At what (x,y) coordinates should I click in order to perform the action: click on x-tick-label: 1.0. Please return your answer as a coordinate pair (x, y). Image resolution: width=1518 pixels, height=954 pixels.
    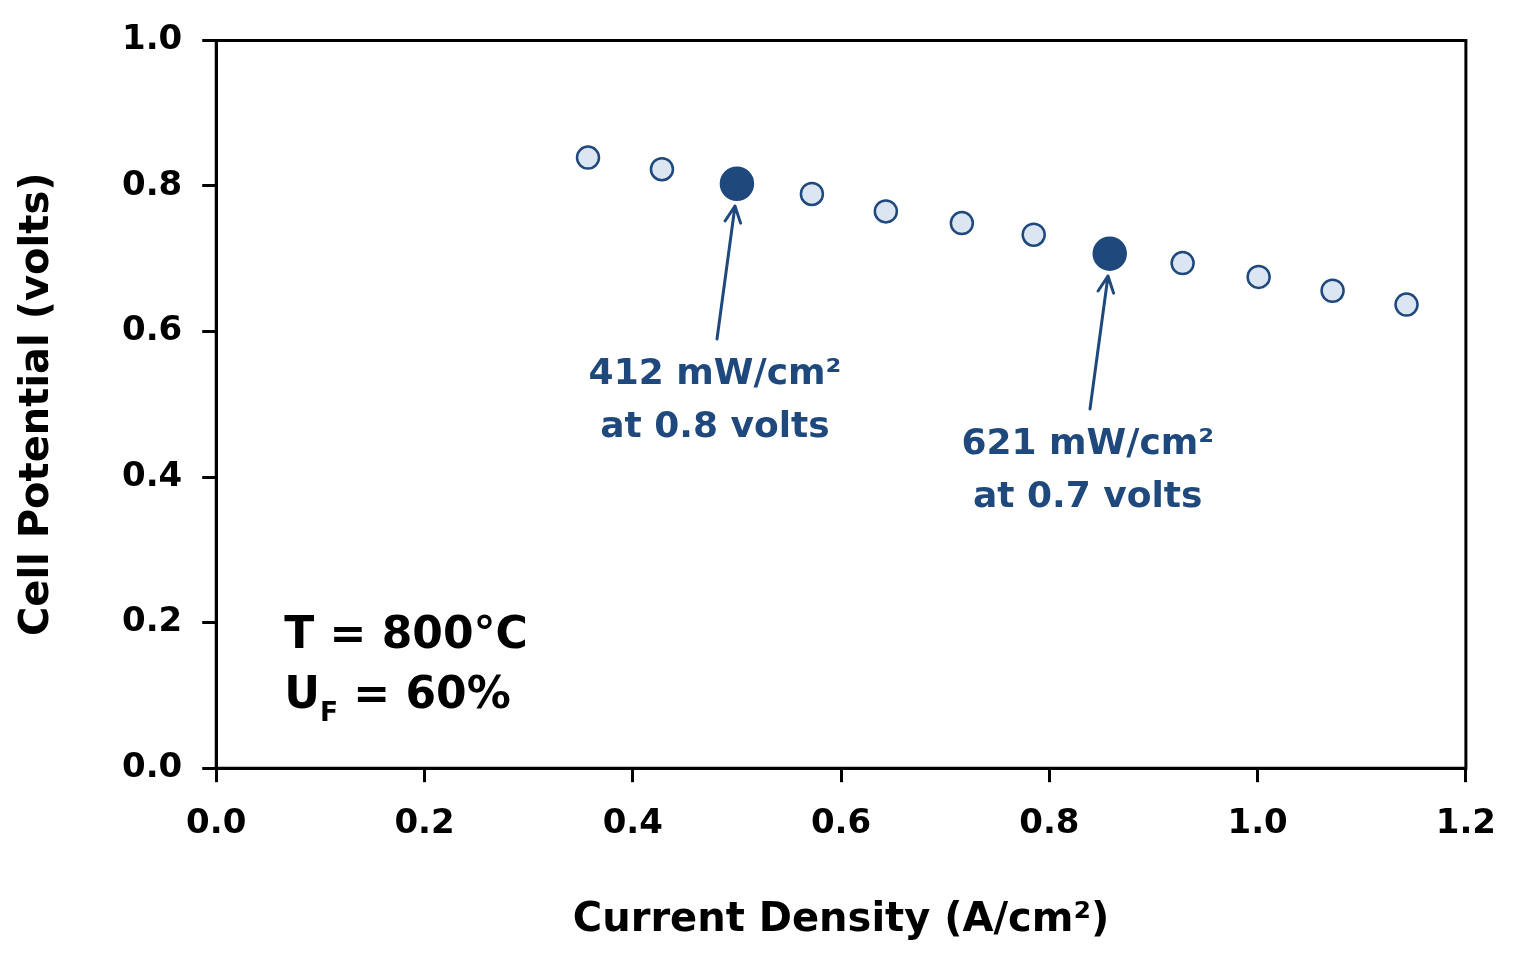
    Looking at the image, I should click on (1257, 821).